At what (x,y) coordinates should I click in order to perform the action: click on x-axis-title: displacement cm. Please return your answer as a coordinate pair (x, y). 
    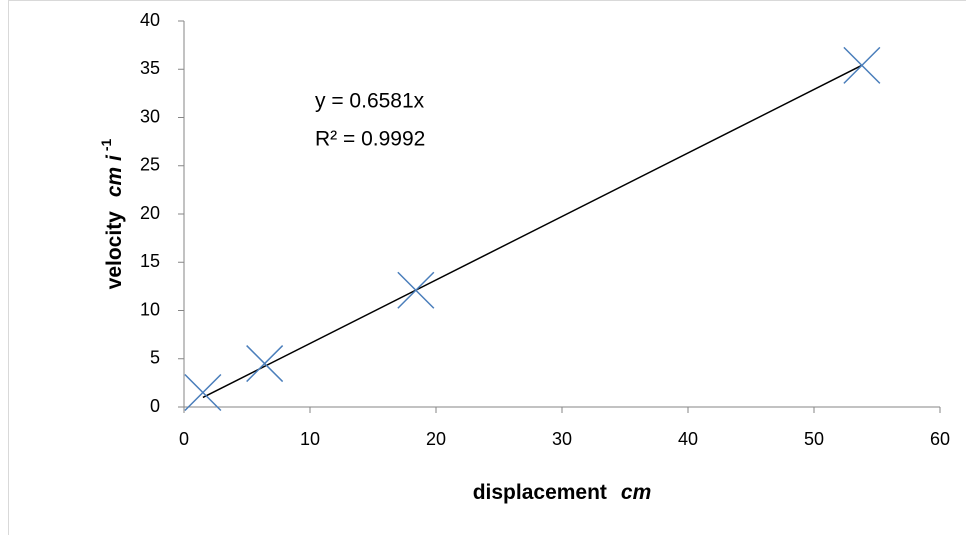
    Looking at the image, I should click on (562, 492).